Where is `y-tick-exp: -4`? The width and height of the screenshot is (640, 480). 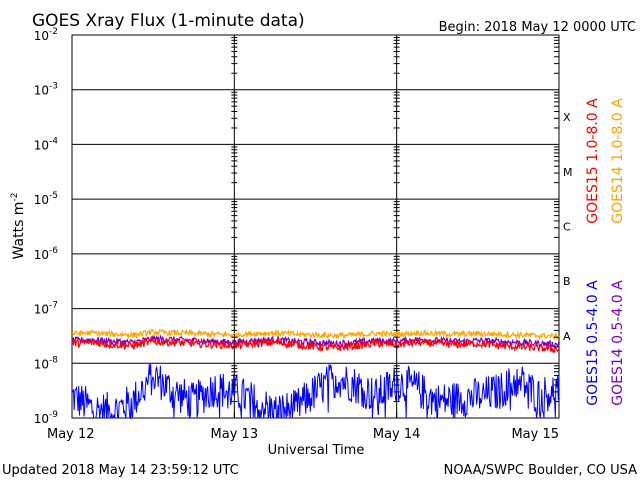
y-tick-exp: -4 is located at coordinates (53, 141).